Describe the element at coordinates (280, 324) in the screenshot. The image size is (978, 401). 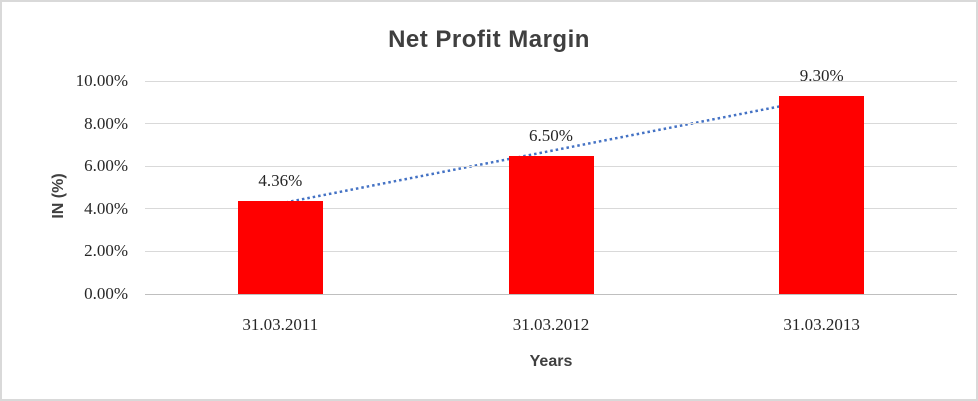
I see `x-axis-tick-label: 31.03.2011` at that location.